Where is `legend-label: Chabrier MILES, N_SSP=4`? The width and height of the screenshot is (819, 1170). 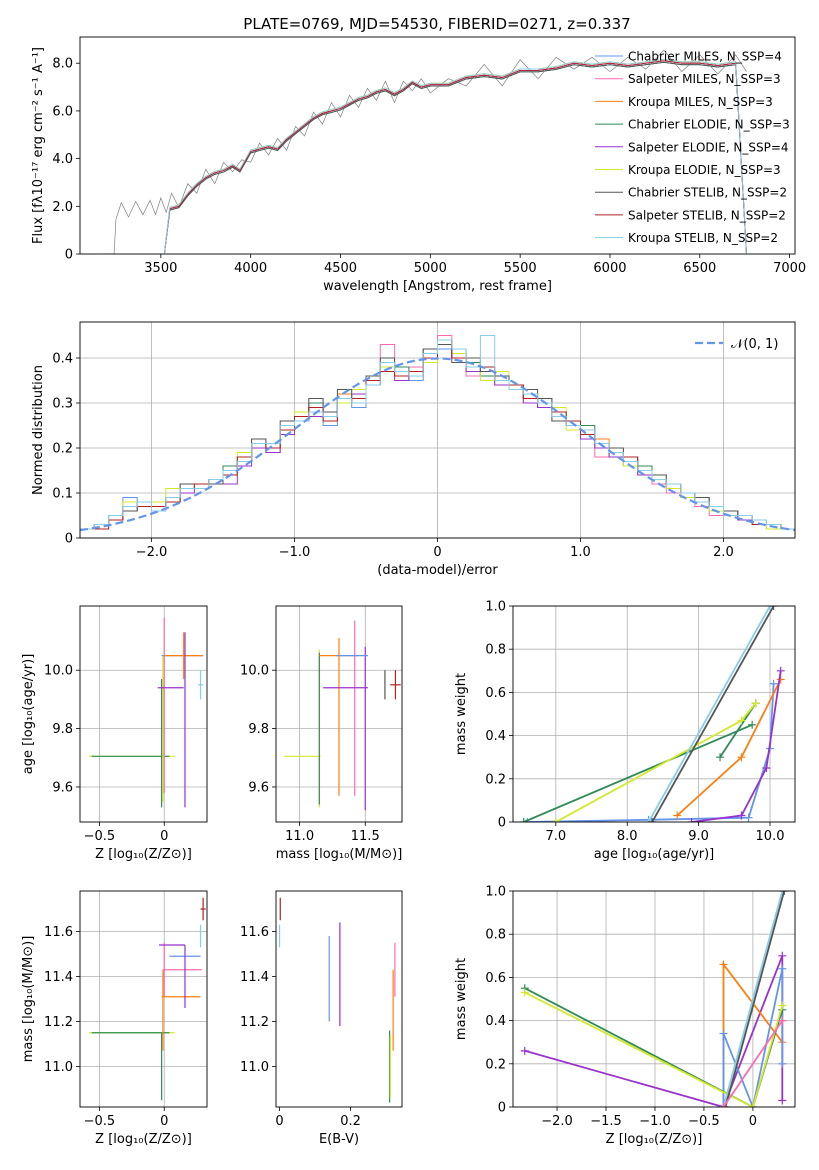 legend-label: Chabrier MILES, N_SSP=4 is located at coordinates (705, 57).